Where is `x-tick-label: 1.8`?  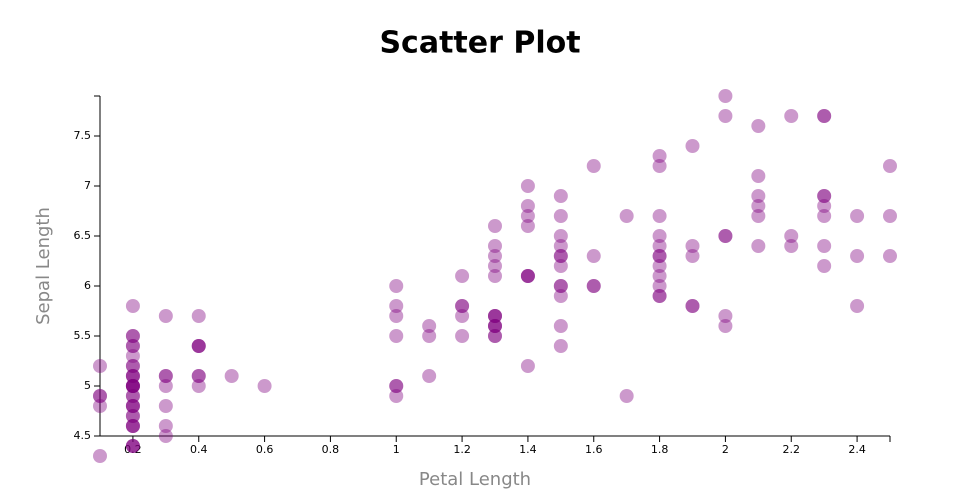 x-tick-label: 1.8 is located at coordinates (660, 449).